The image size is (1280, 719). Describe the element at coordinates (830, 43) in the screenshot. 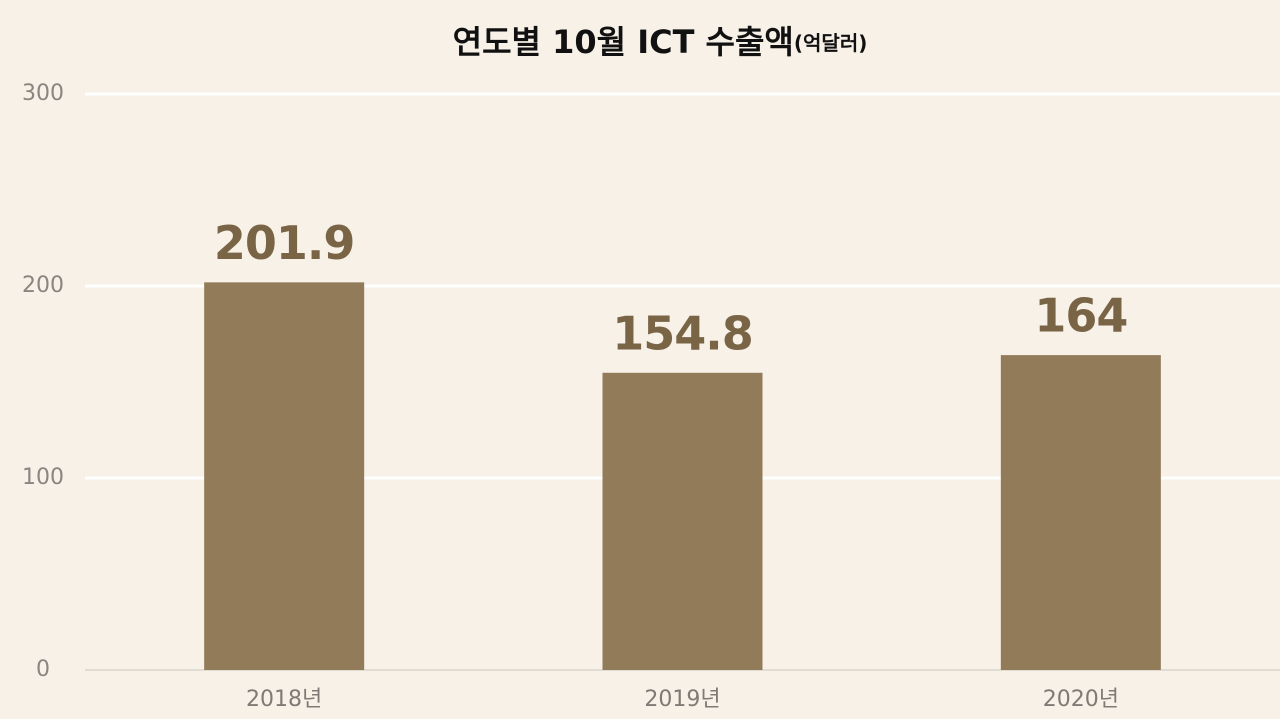

I see `chart-unit: (억달러)` at that location.